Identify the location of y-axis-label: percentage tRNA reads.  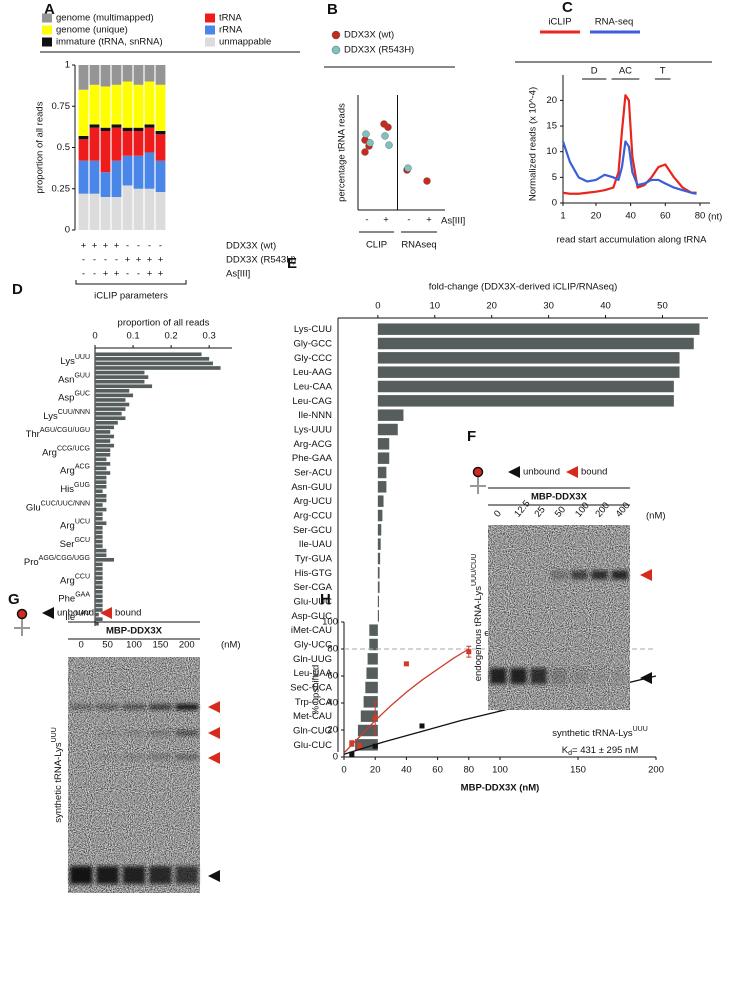
(342, 152).